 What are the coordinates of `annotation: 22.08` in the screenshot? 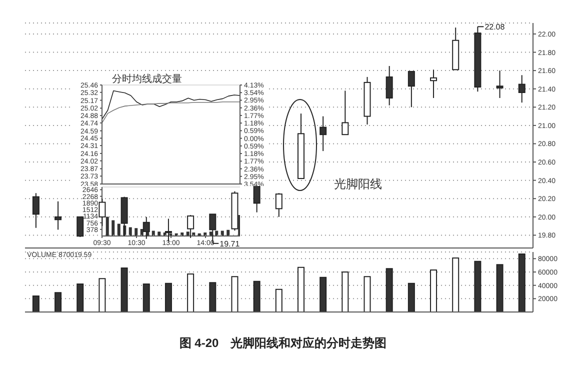 It's located at (495, 27).